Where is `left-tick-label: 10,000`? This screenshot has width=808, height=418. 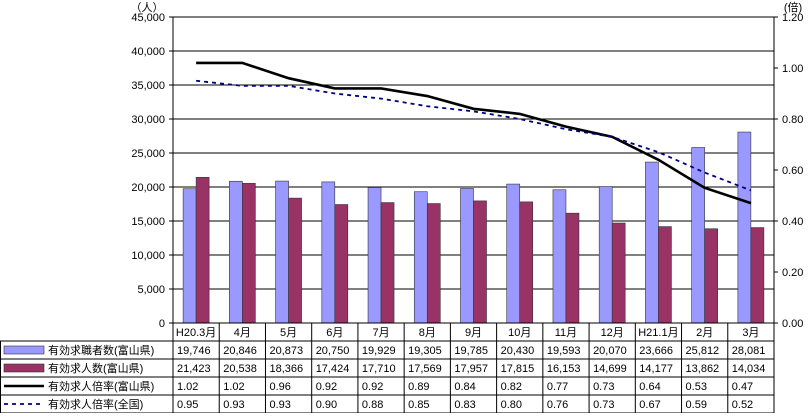 left-tick-label: 10,000 is located at coordinates (148, 256).